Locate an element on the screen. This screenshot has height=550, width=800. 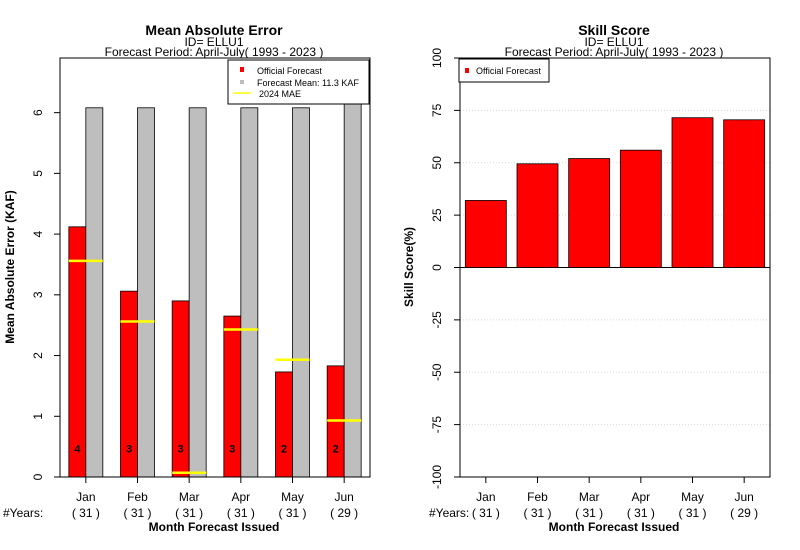
mae-x-tick-label: Jun is located at coordinates (343, 497).